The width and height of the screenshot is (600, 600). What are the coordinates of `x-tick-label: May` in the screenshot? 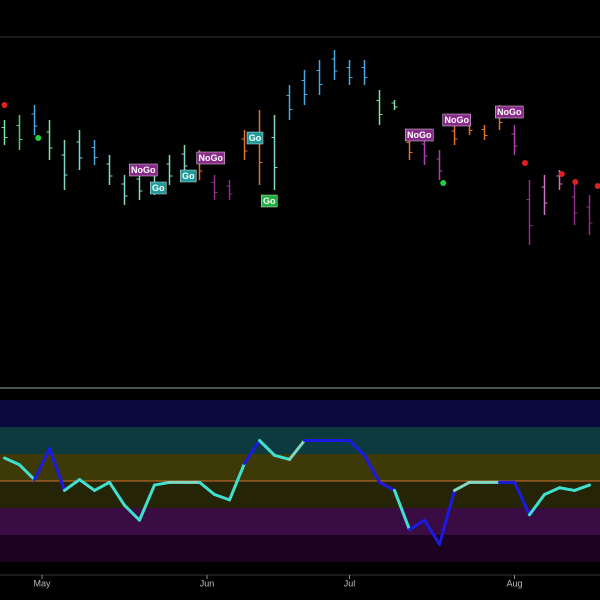 It's located at (42, 583).